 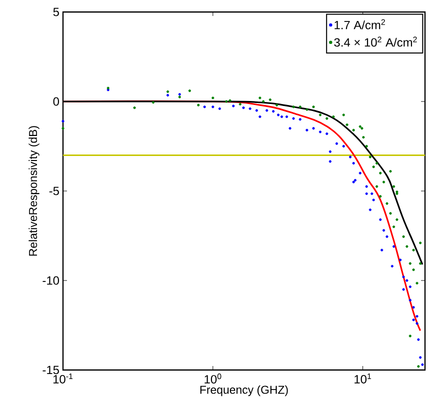 I want to click on x-tick-label: 10$^{-1}$, so click(x=63, y=379).